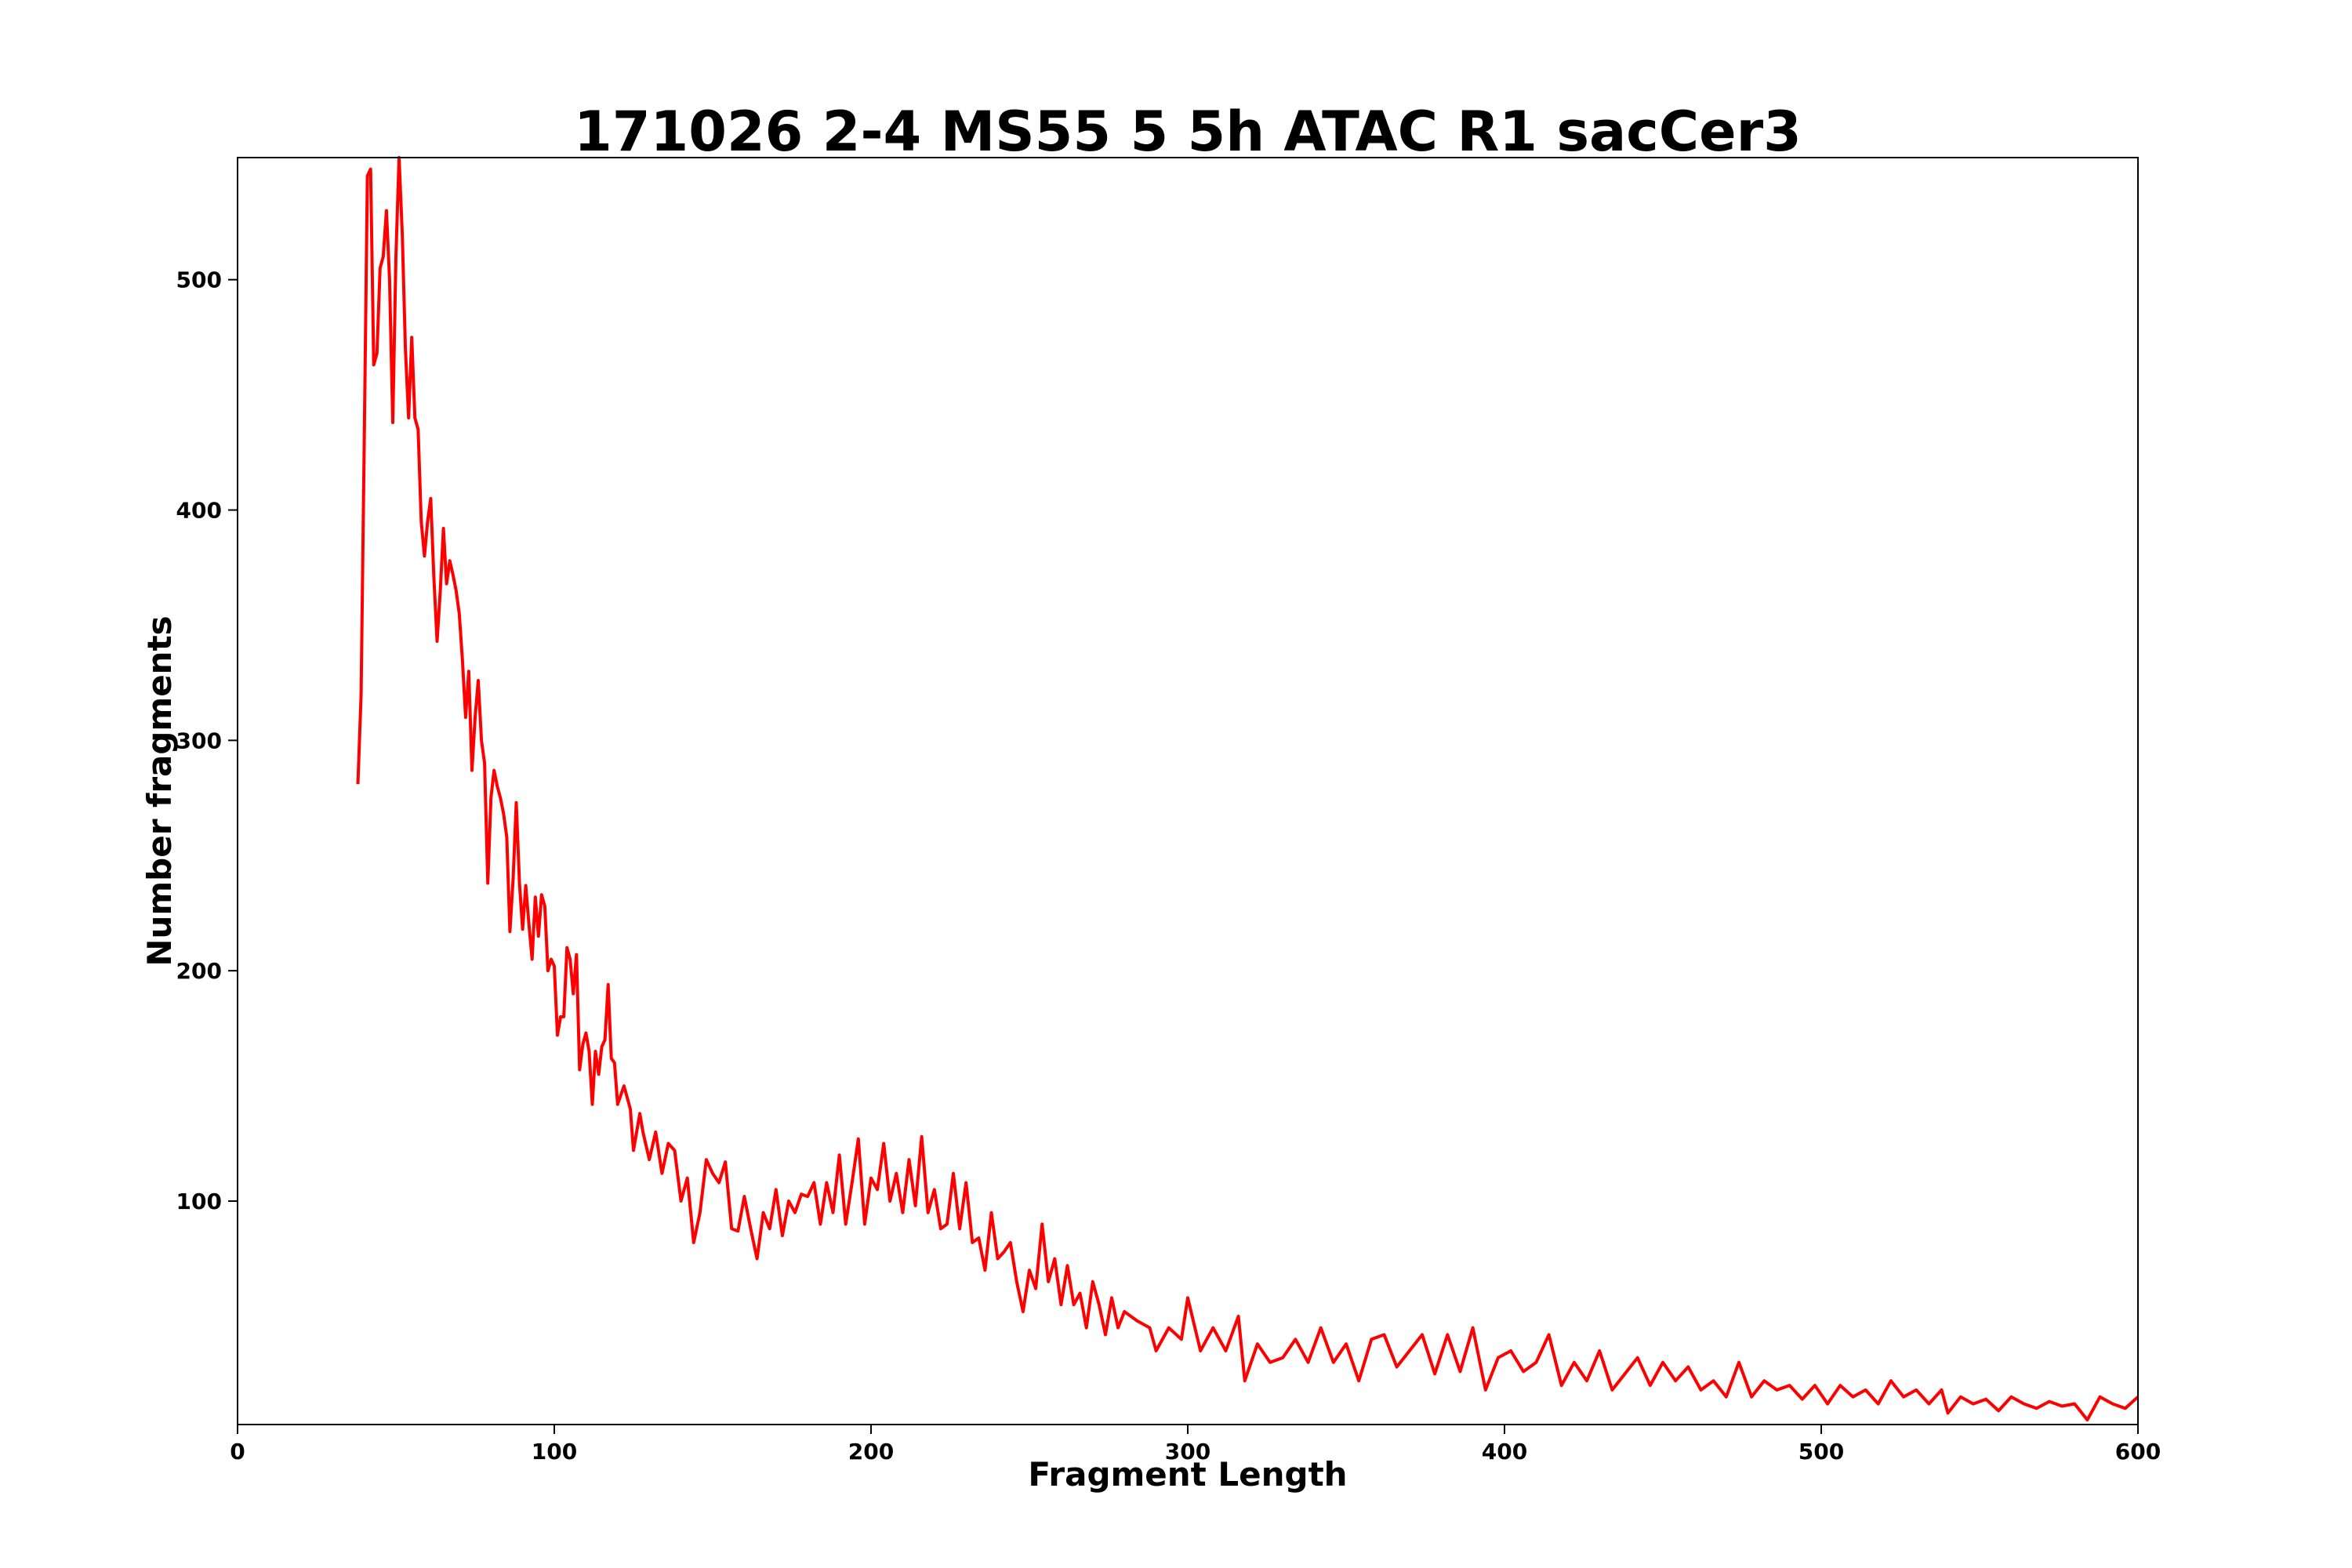 The width and height of the screenshot is (2352, 1568). What do you see at coordinates (159, 790) in the screenshot?
I see `y-axis-label: Number fragments` at bounding box center [159, 790].